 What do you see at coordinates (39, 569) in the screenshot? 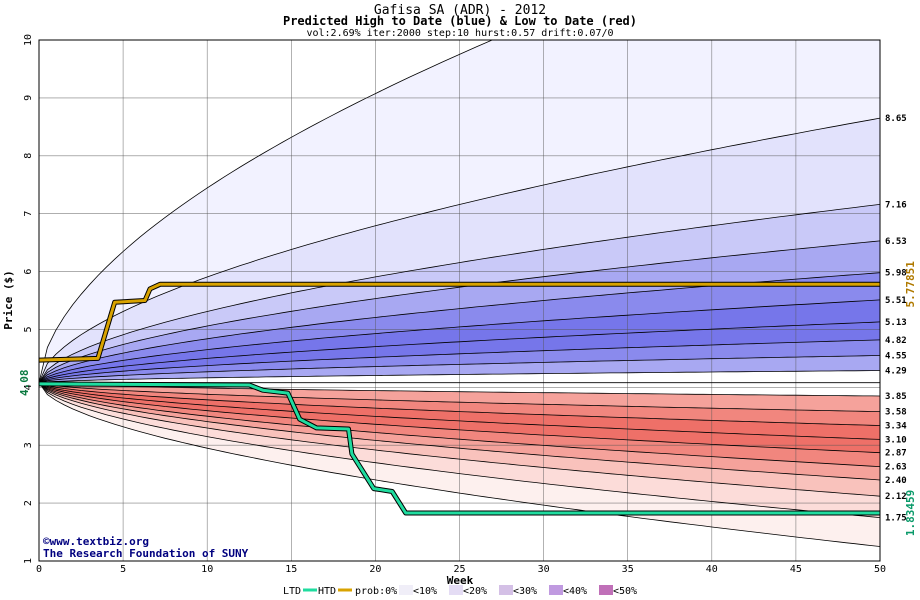
I see `x-tick-label-0: 0` at bounding box center [39, 569].